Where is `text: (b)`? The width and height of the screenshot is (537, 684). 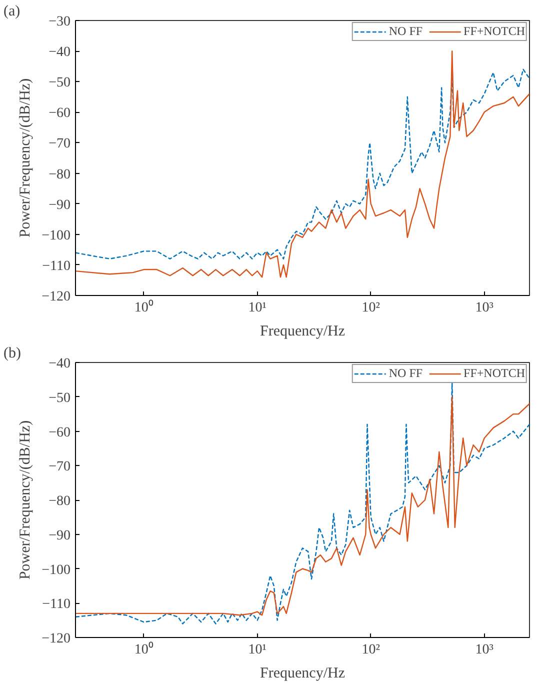
text: (b) is located at coordinates (12, 354).